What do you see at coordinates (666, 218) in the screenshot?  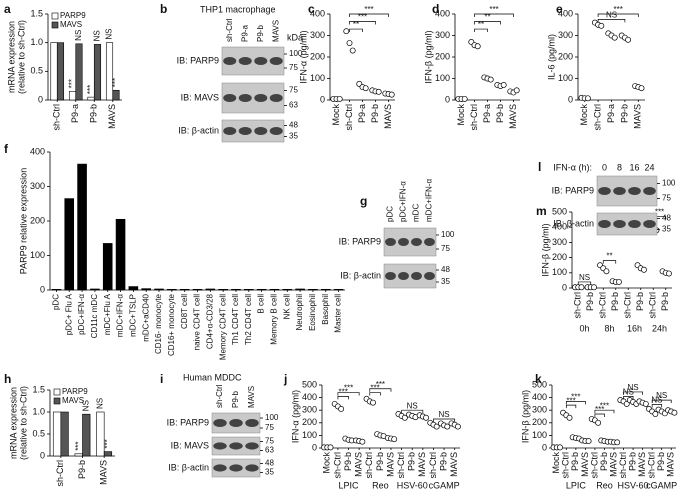 I see `marker-label: 48` at bounding box center [666, 218].